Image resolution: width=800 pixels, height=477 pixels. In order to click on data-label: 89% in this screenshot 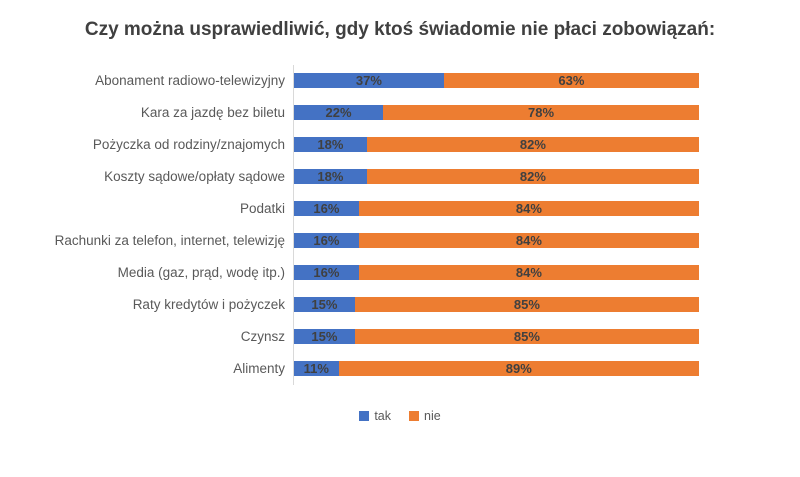, I will do `click(518, 369)`.